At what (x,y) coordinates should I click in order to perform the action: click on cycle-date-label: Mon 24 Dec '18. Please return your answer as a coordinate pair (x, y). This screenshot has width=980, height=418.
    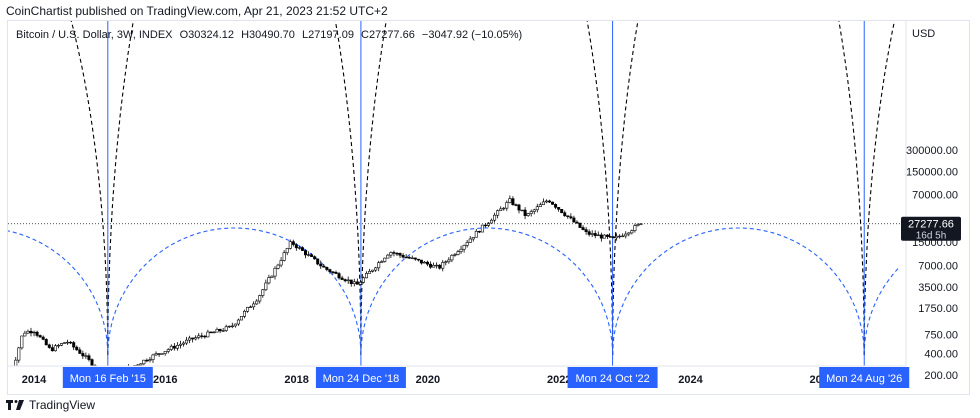
    Looking at the image, I should click on (360, 377).